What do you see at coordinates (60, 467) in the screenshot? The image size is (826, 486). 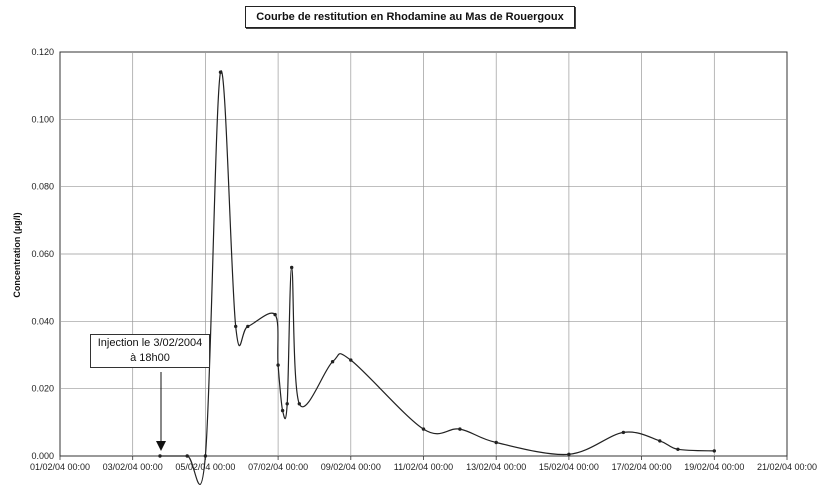 I see `x-tick-label: 01/02/04 00:00` at bounding box center [60, 467].